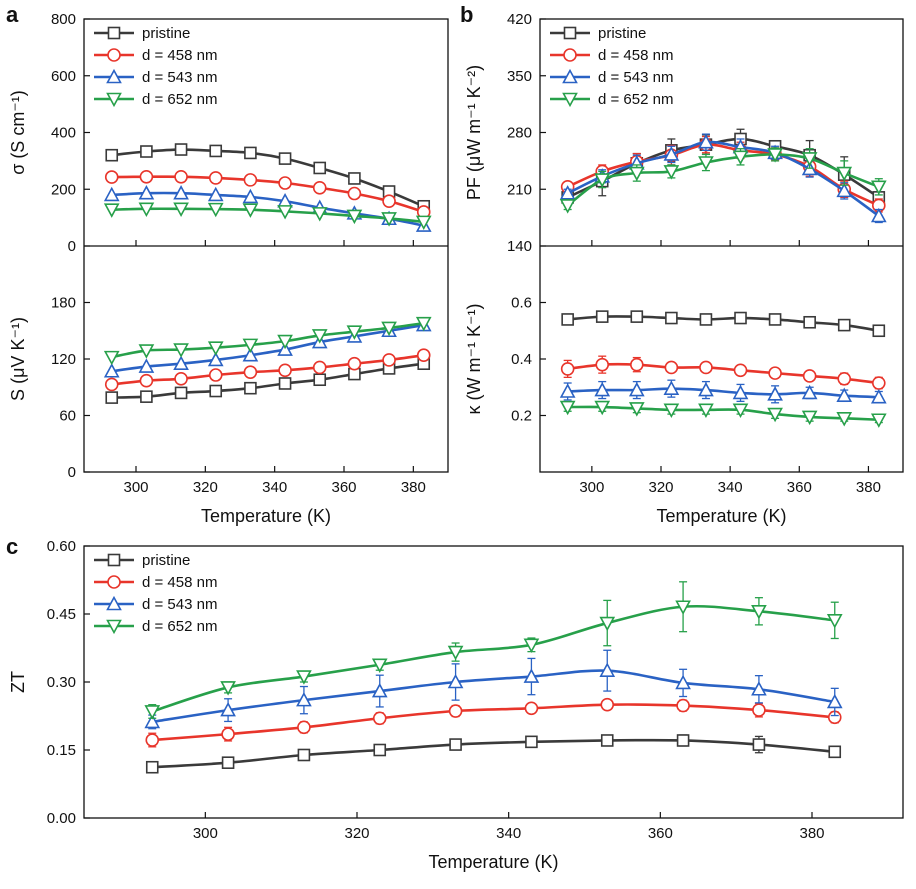 Image resolution: width=916 pixels, height=889 pixels. I want to click on series-pristine, so click(723, 324).